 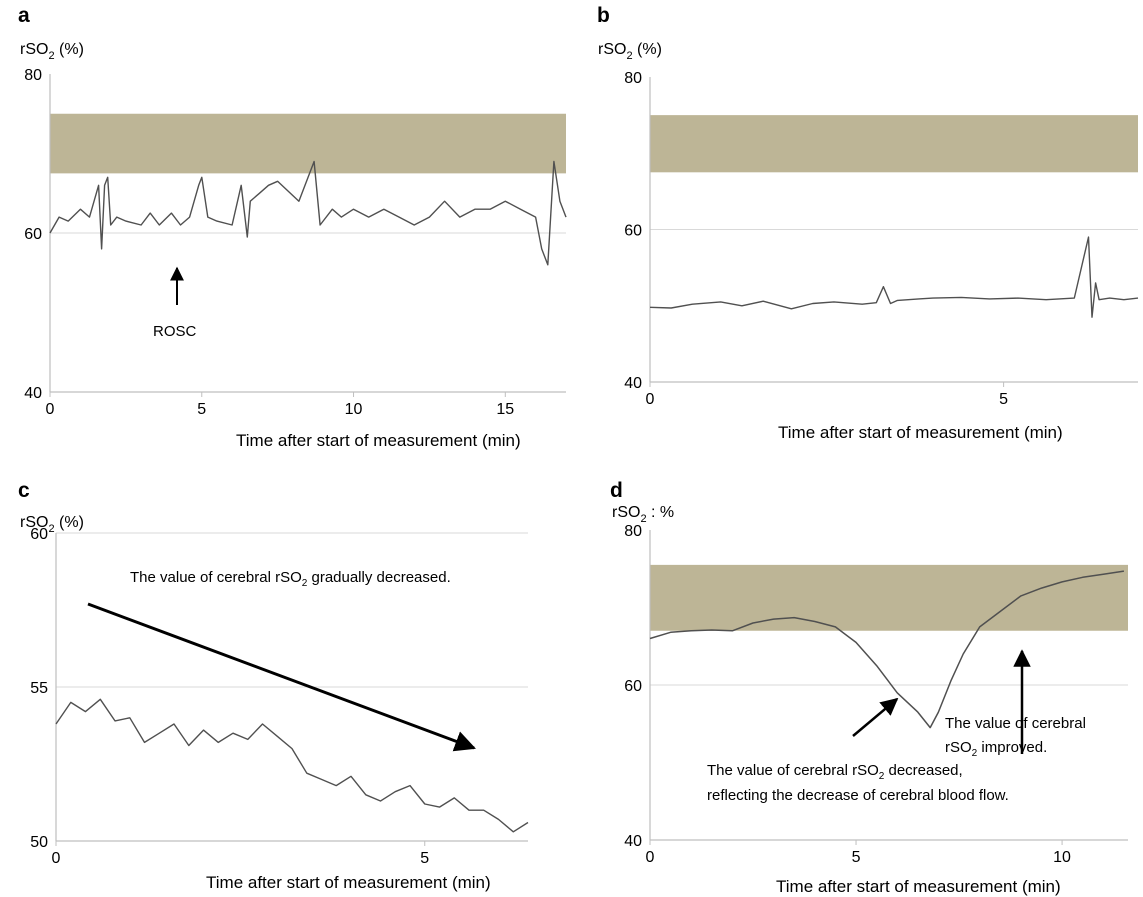 What do you see at coordinates (633, 383) in the screenshot?
I see `panel-b-y-tick-label: 40` at bounding box center [633, 383].